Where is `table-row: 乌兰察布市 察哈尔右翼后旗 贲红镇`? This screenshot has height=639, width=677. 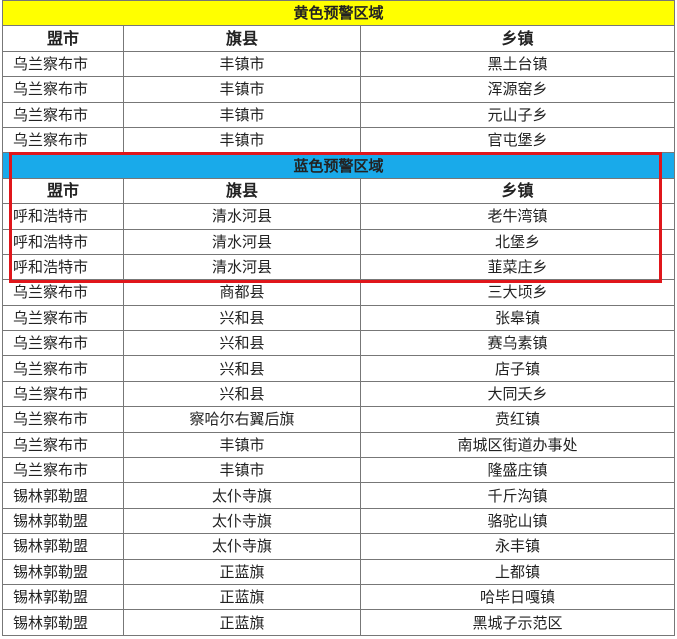 table-row: 乌兰察布市 察哈尔右翼后旗 贲红镇 is located at coordinates (338, 419).